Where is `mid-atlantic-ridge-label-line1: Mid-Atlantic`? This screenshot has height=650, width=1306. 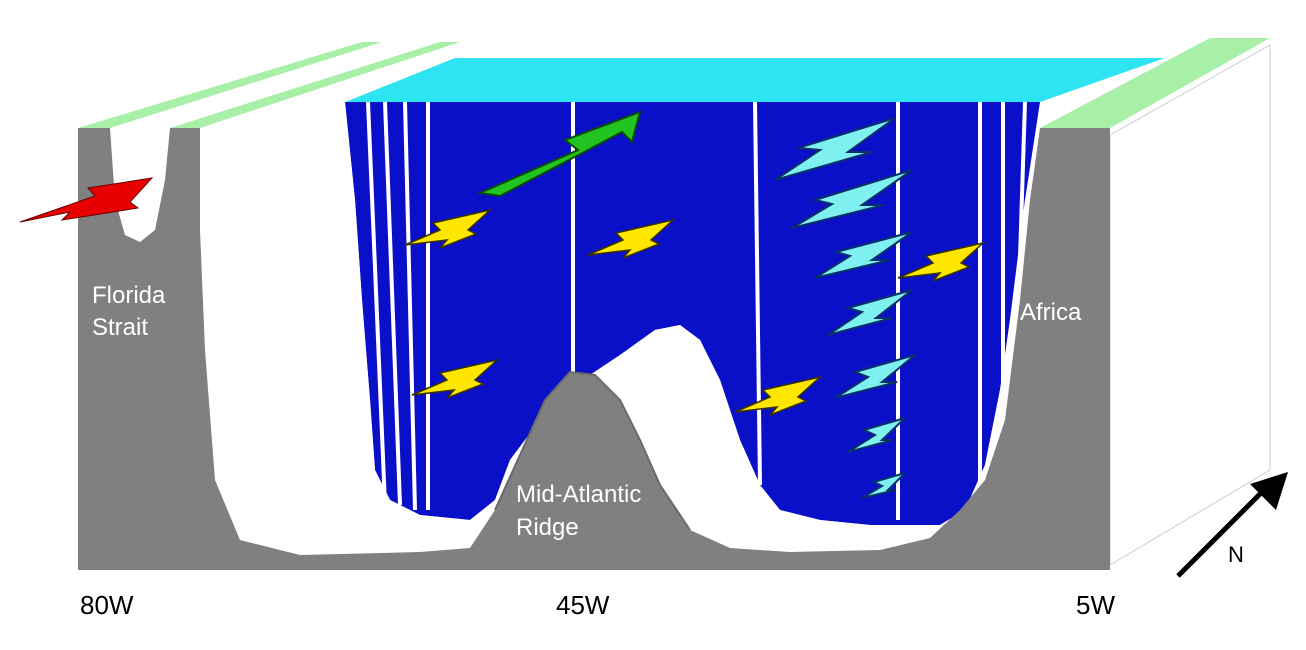
mid-atlantic-ridge-label-line1: Mid-Atlantic is located at coordinates (578, 494).